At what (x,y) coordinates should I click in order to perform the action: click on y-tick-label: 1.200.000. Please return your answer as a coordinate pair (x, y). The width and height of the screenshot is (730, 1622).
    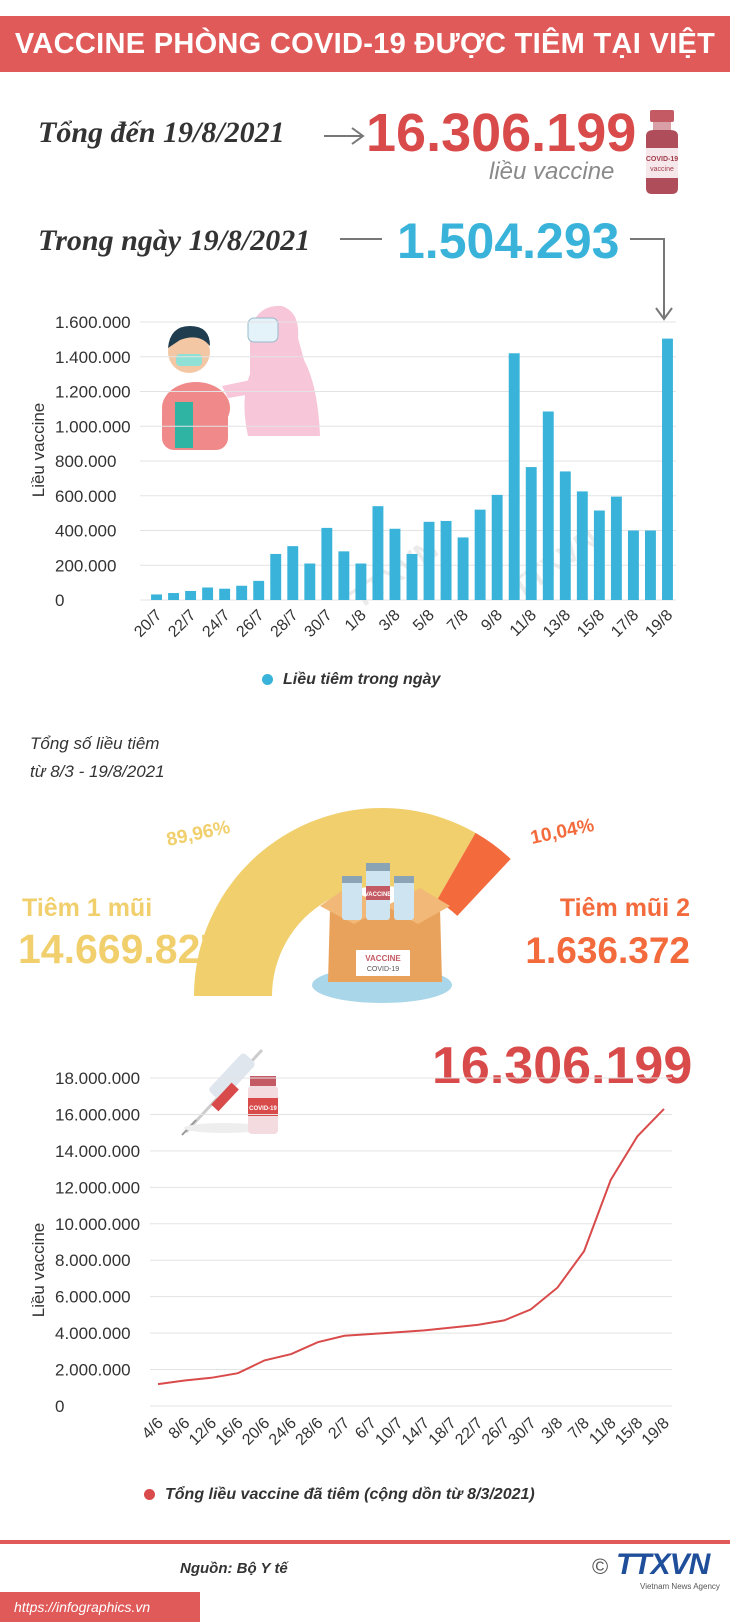
    Looking at the image, I should click on (93, 392).